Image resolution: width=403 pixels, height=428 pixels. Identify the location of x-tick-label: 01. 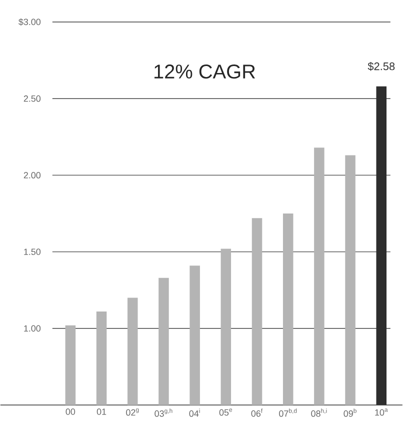
(101, 411).